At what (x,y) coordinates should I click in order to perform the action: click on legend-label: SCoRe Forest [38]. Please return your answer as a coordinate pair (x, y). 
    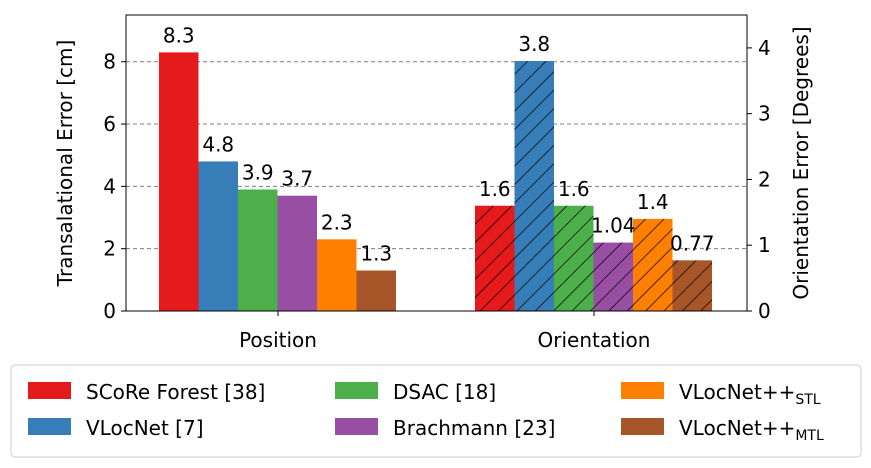
    Looking at the image, I should click on (175, 392).